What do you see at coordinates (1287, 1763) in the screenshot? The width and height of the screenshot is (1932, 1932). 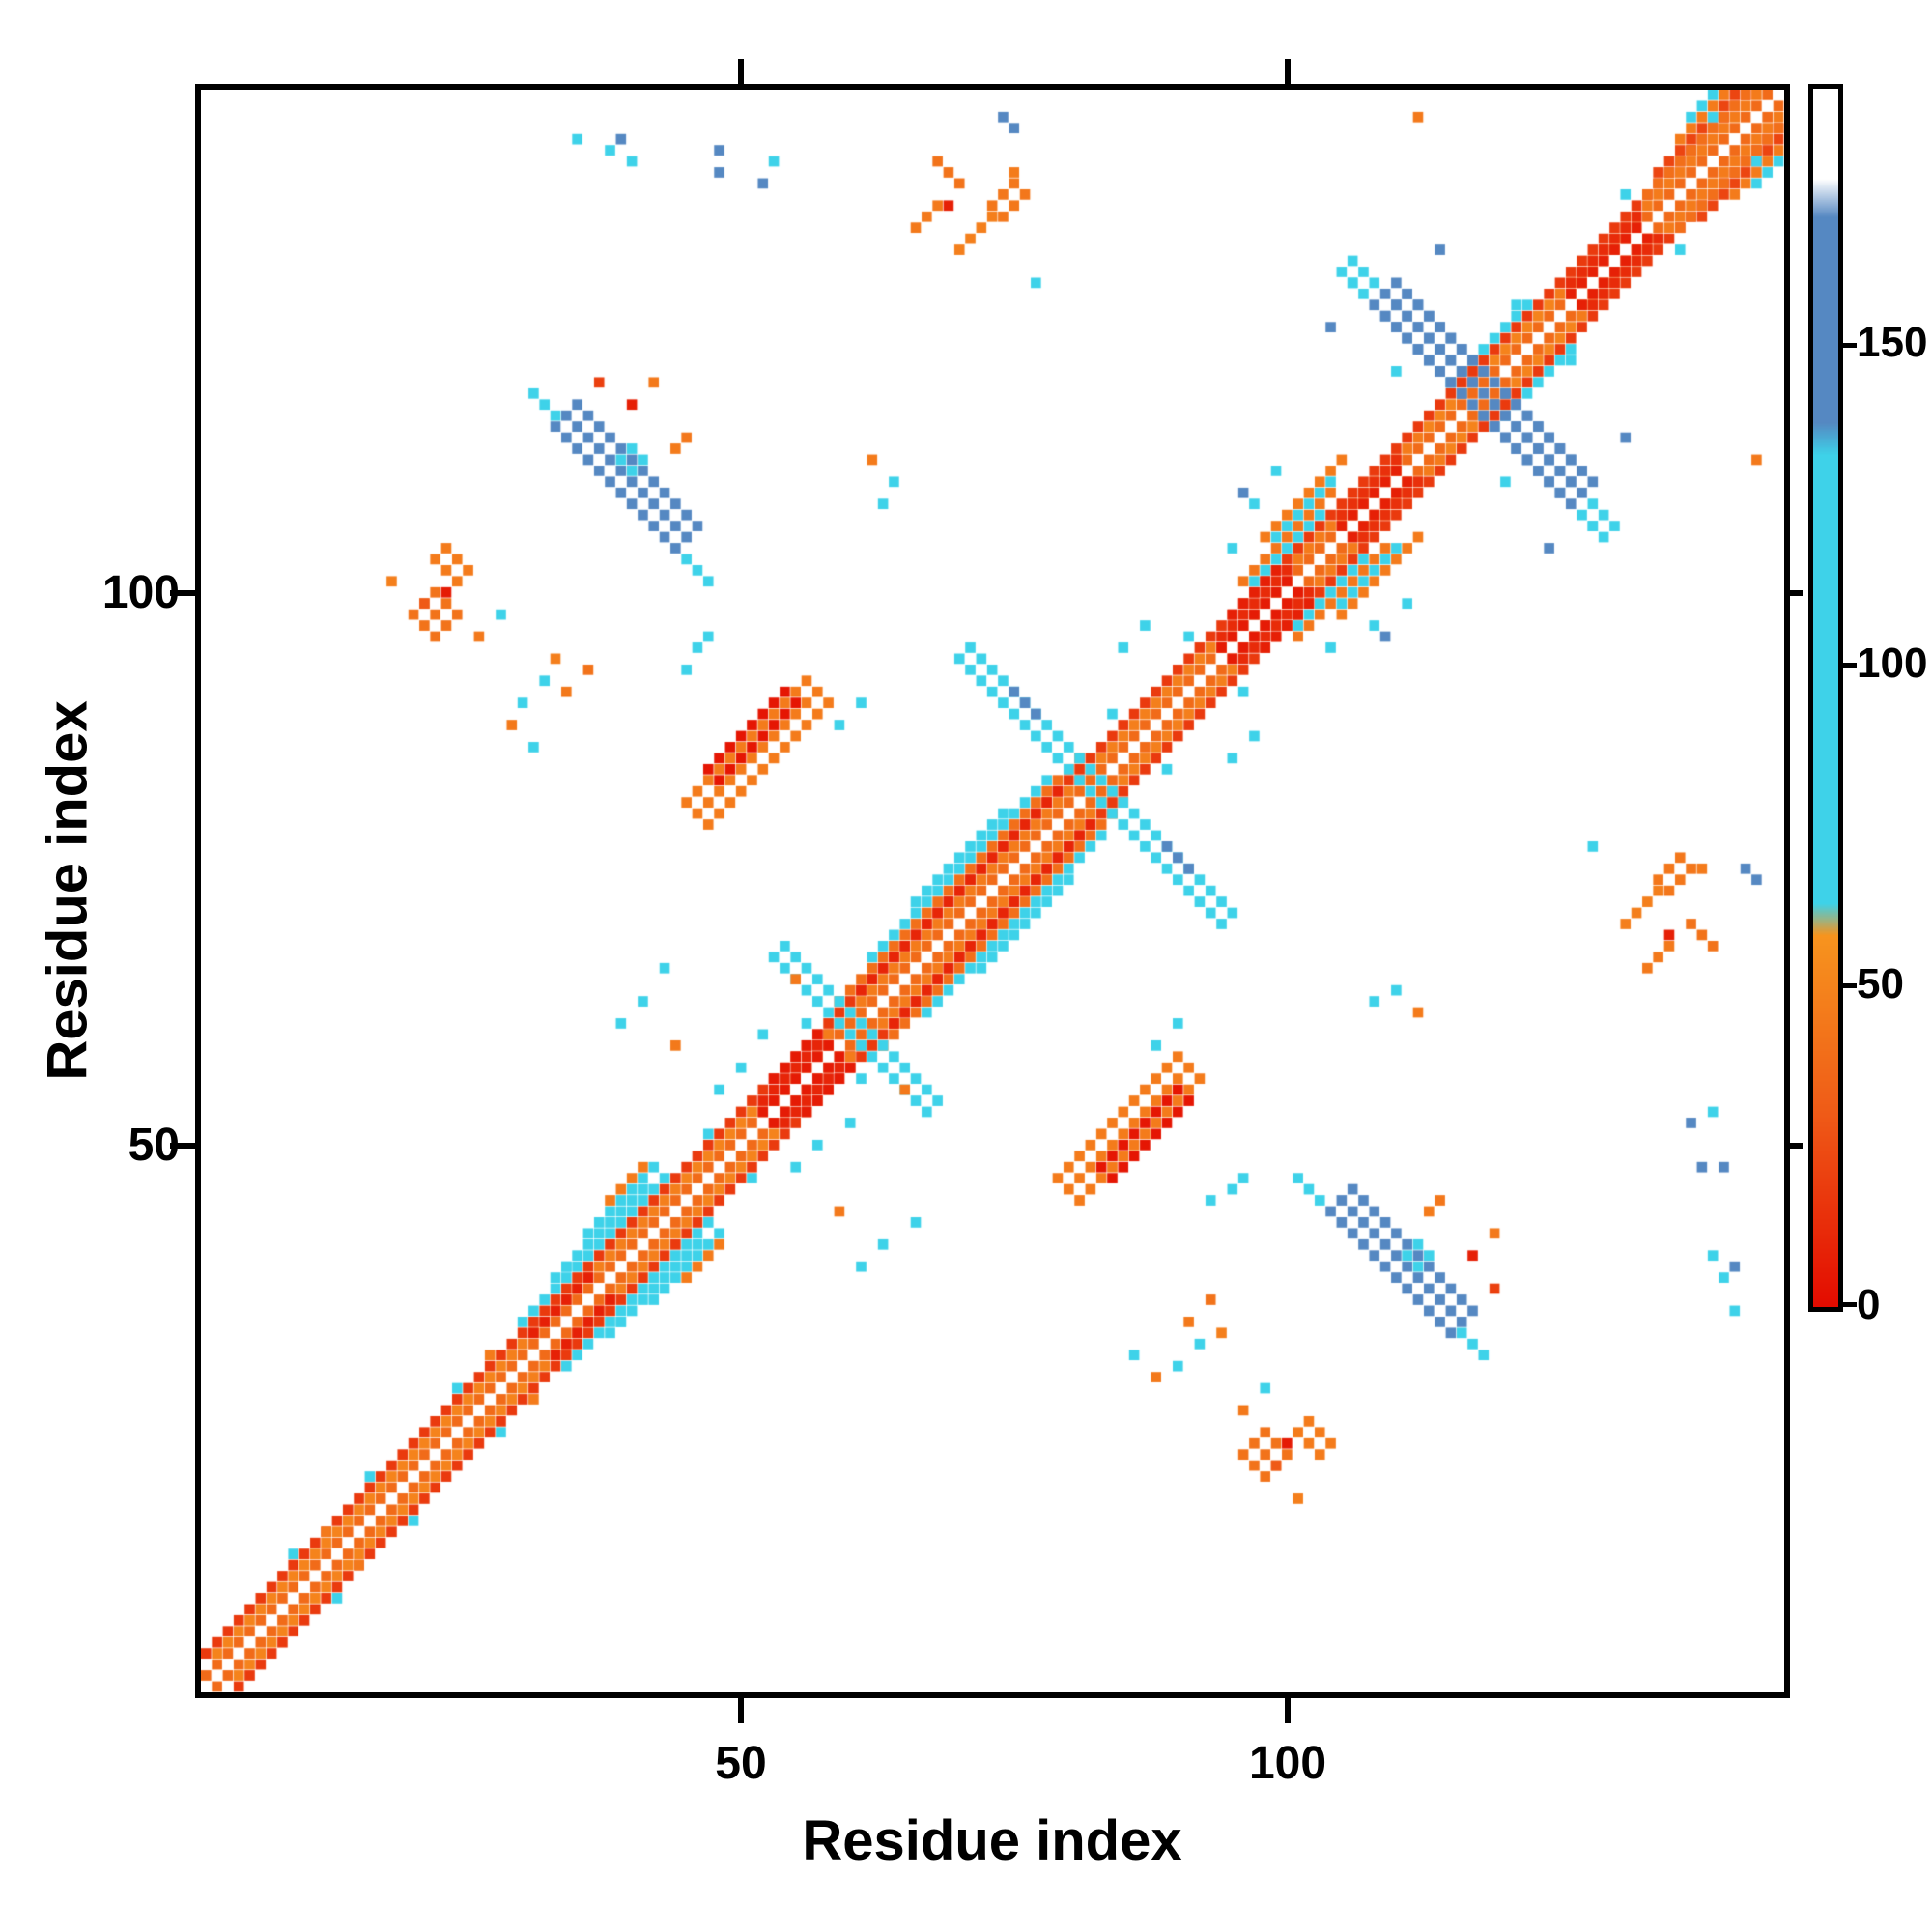 I see `x-tick-label-100: 100` at bounding box center [1287, 1763].